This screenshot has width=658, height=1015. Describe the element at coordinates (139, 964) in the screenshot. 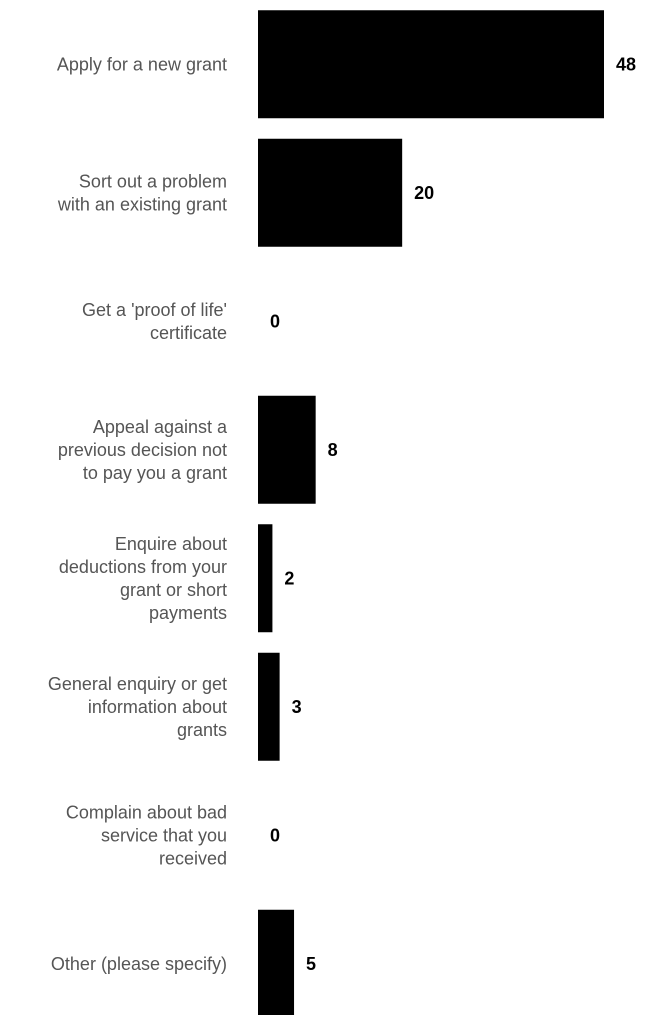

I see `category-label-8: Other (please specify)` at that location.